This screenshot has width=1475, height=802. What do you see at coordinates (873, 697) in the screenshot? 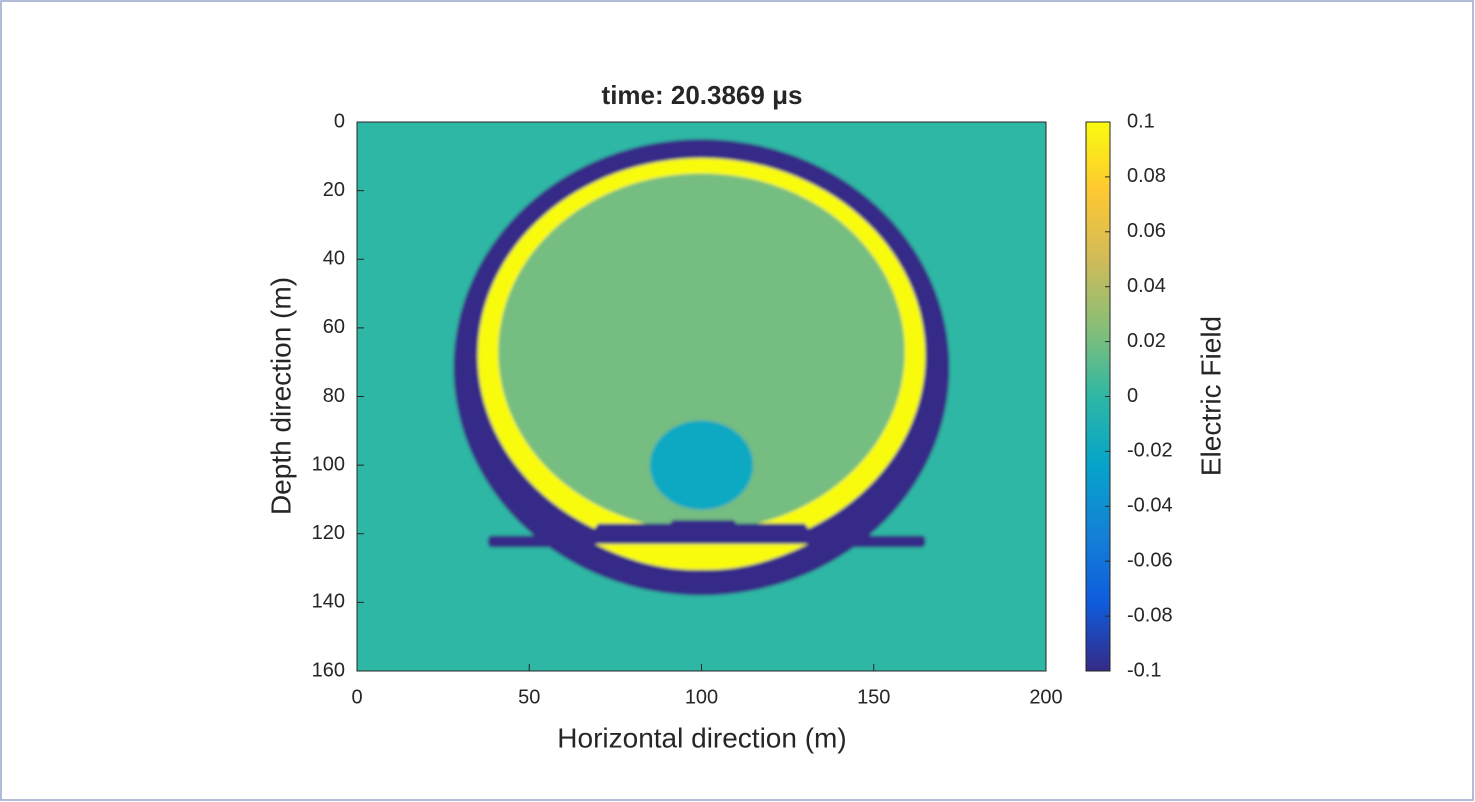
I see `x-tick-label: 150` at bounding box center [873, 697].